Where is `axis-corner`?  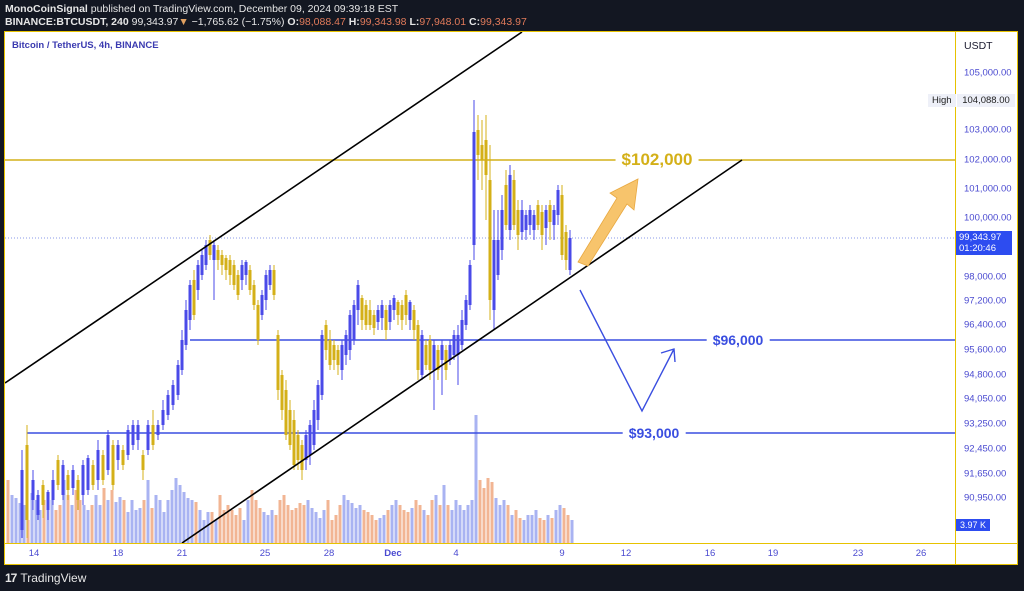
axis-corner is located at coordinates (986, 554).